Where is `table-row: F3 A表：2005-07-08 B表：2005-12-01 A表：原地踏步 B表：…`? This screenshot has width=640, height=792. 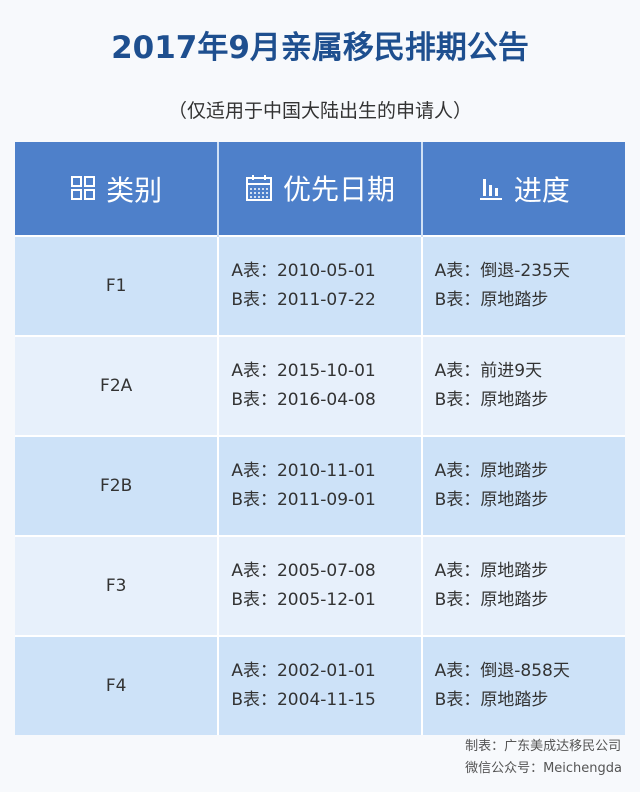
table-row: F3 A表：2005-07-08 B表：2005-12-01 A表：原地踏步 B表：… is located at coordinates (320, 585).